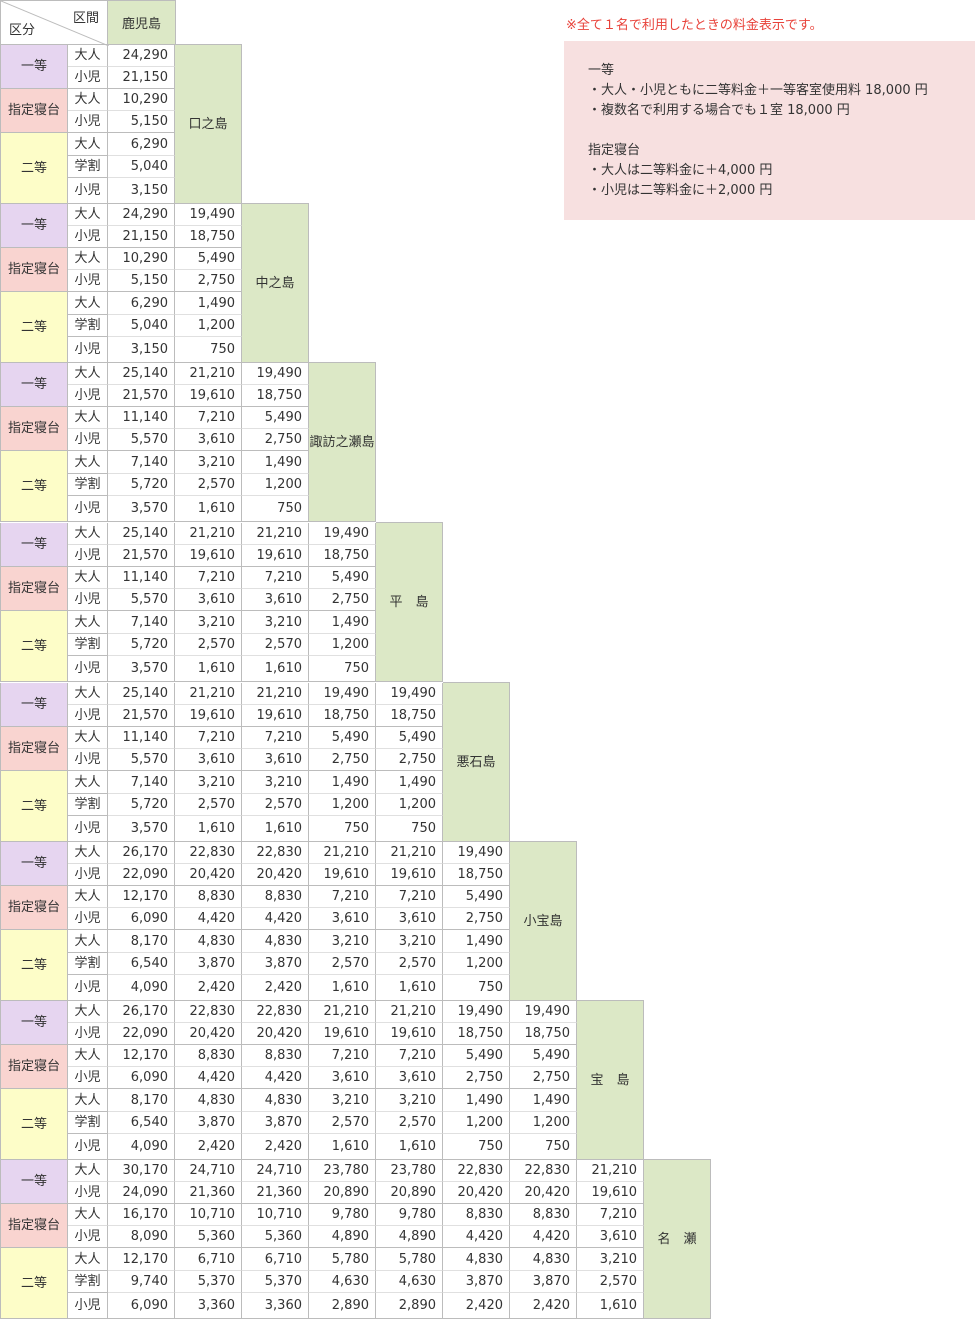 The image size is (975, 1320). Describe the element at coordinates (781, 171) in the screenshot. I see `berth-note: 指定寝台 ・大人は二等料金に＋4,000 円 ・小児は二等料金に＋2,000 円` at that location.